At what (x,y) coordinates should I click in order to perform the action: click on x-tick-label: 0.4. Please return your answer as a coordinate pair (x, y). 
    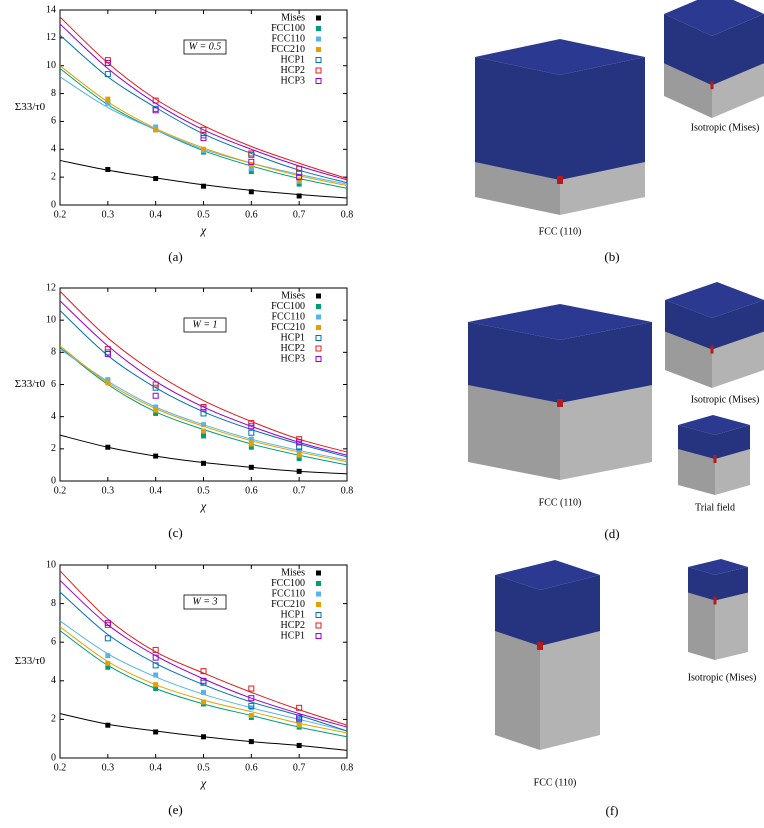
    Looking at the image, I should click on (155, 767).